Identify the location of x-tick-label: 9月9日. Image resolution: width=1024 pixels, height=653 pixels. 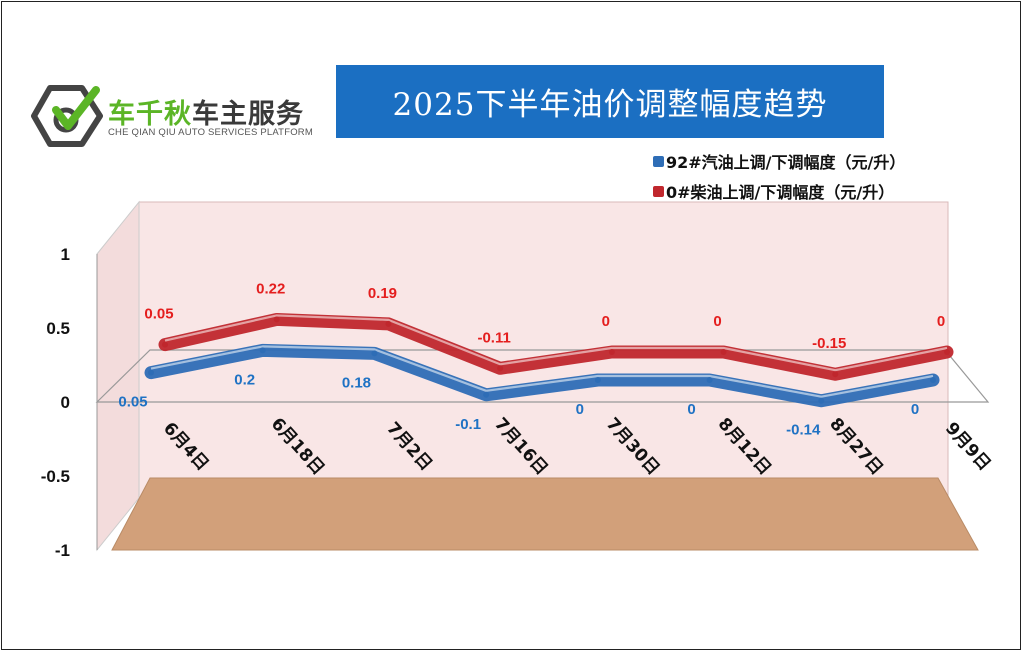
(967, 447).